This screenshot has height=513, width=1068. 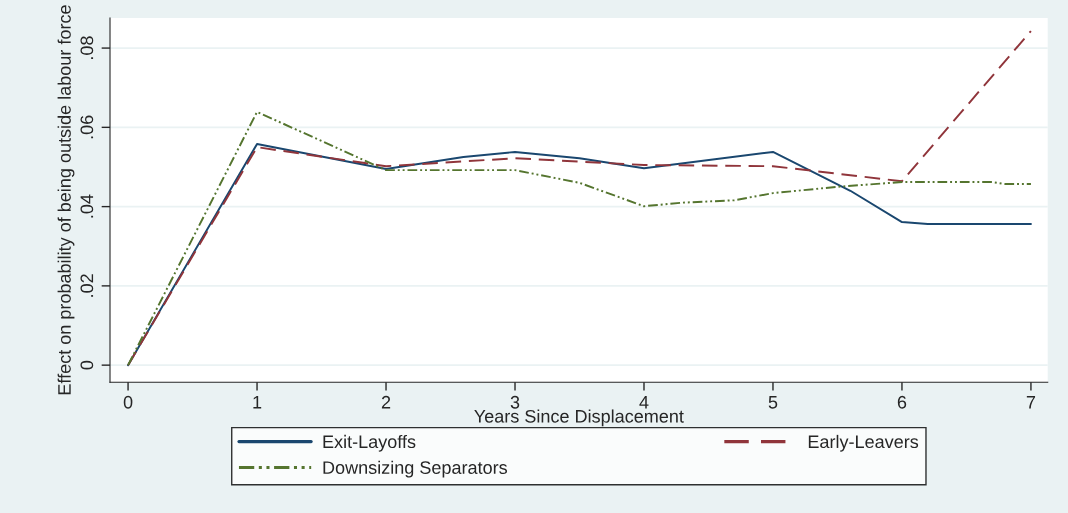 I want to click on x-tick-label: 1, so click(x=257, y=402).